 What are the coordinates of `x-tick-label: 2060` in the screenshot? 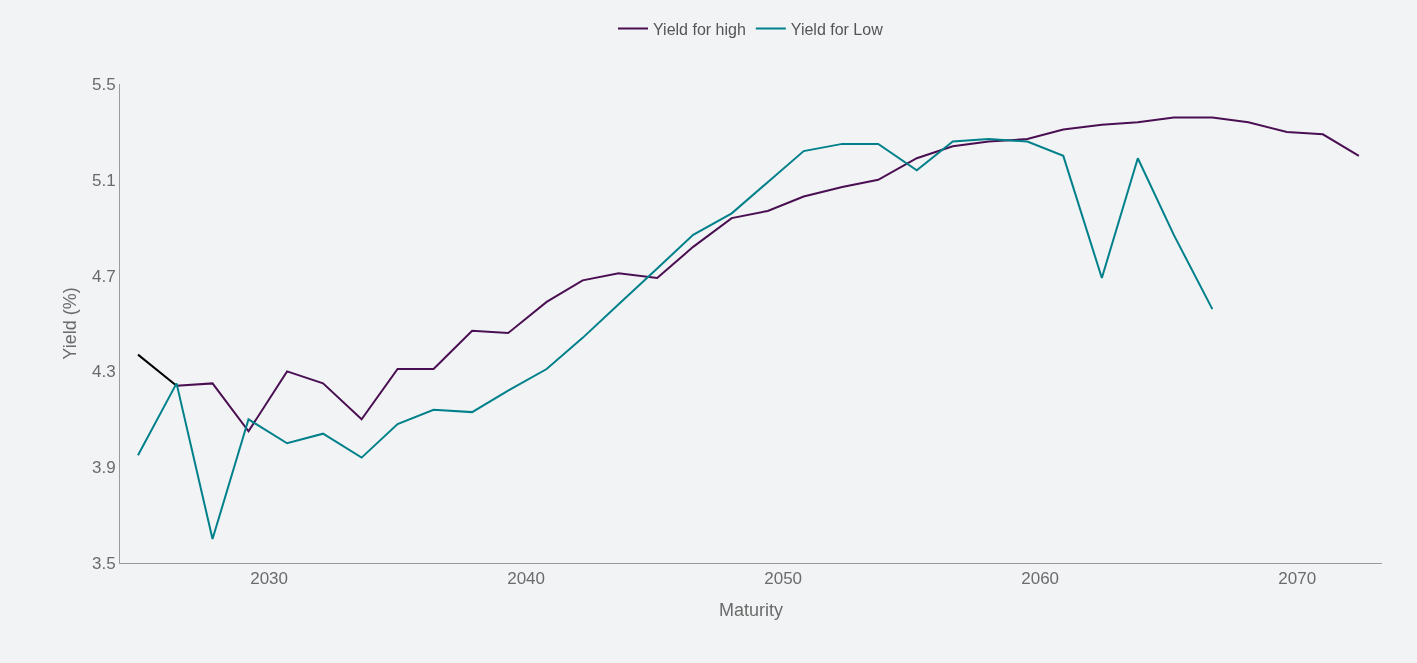 It's located at (1040, 579).